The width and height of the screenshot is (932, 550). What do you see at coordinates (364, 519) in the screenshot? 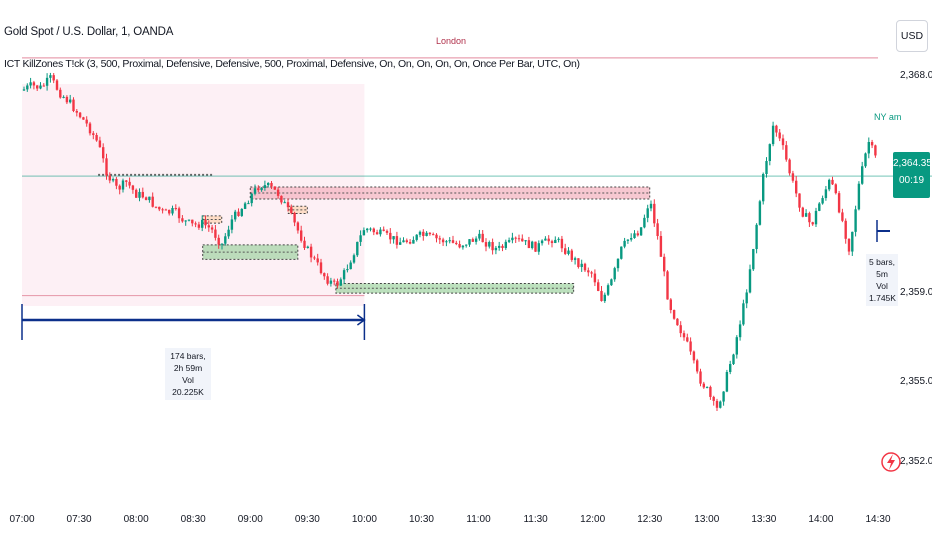
I see `x-tick-label: 10:00` at bounding box center [364, 519].